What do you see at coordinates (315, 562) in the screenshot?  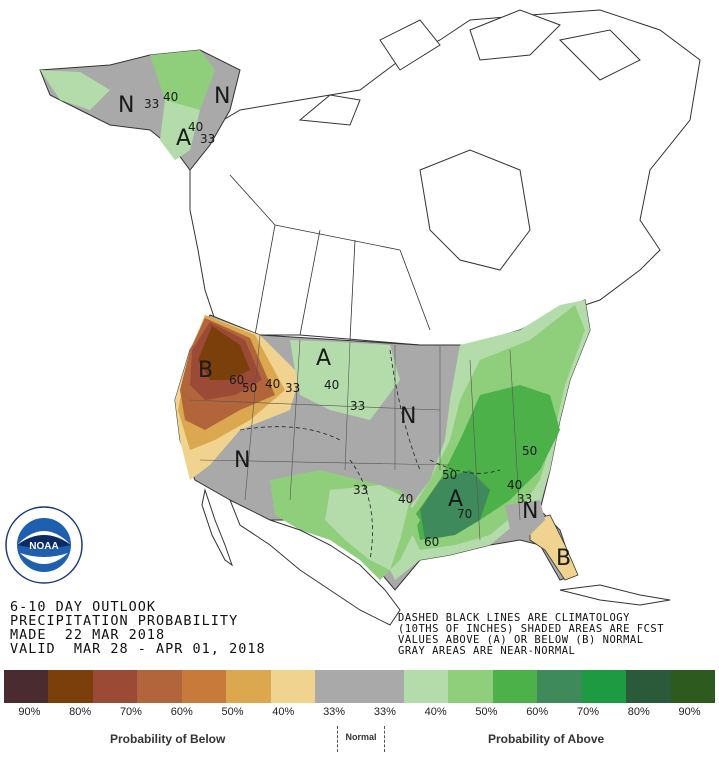 I see `mexico-land` at bounding box center [315, 562].